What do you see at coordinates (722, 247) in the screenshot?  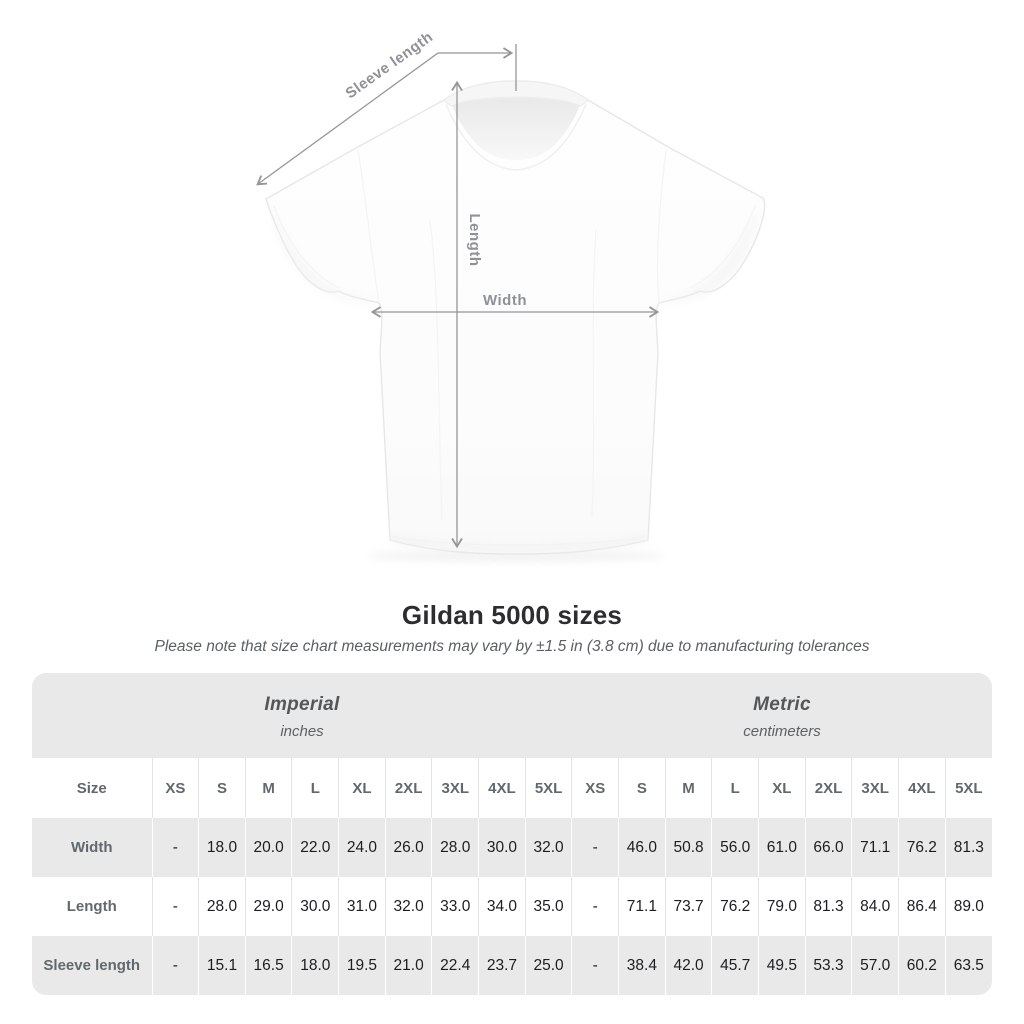 I see `right-sleeve-hem` at bounding box center [722, 247].